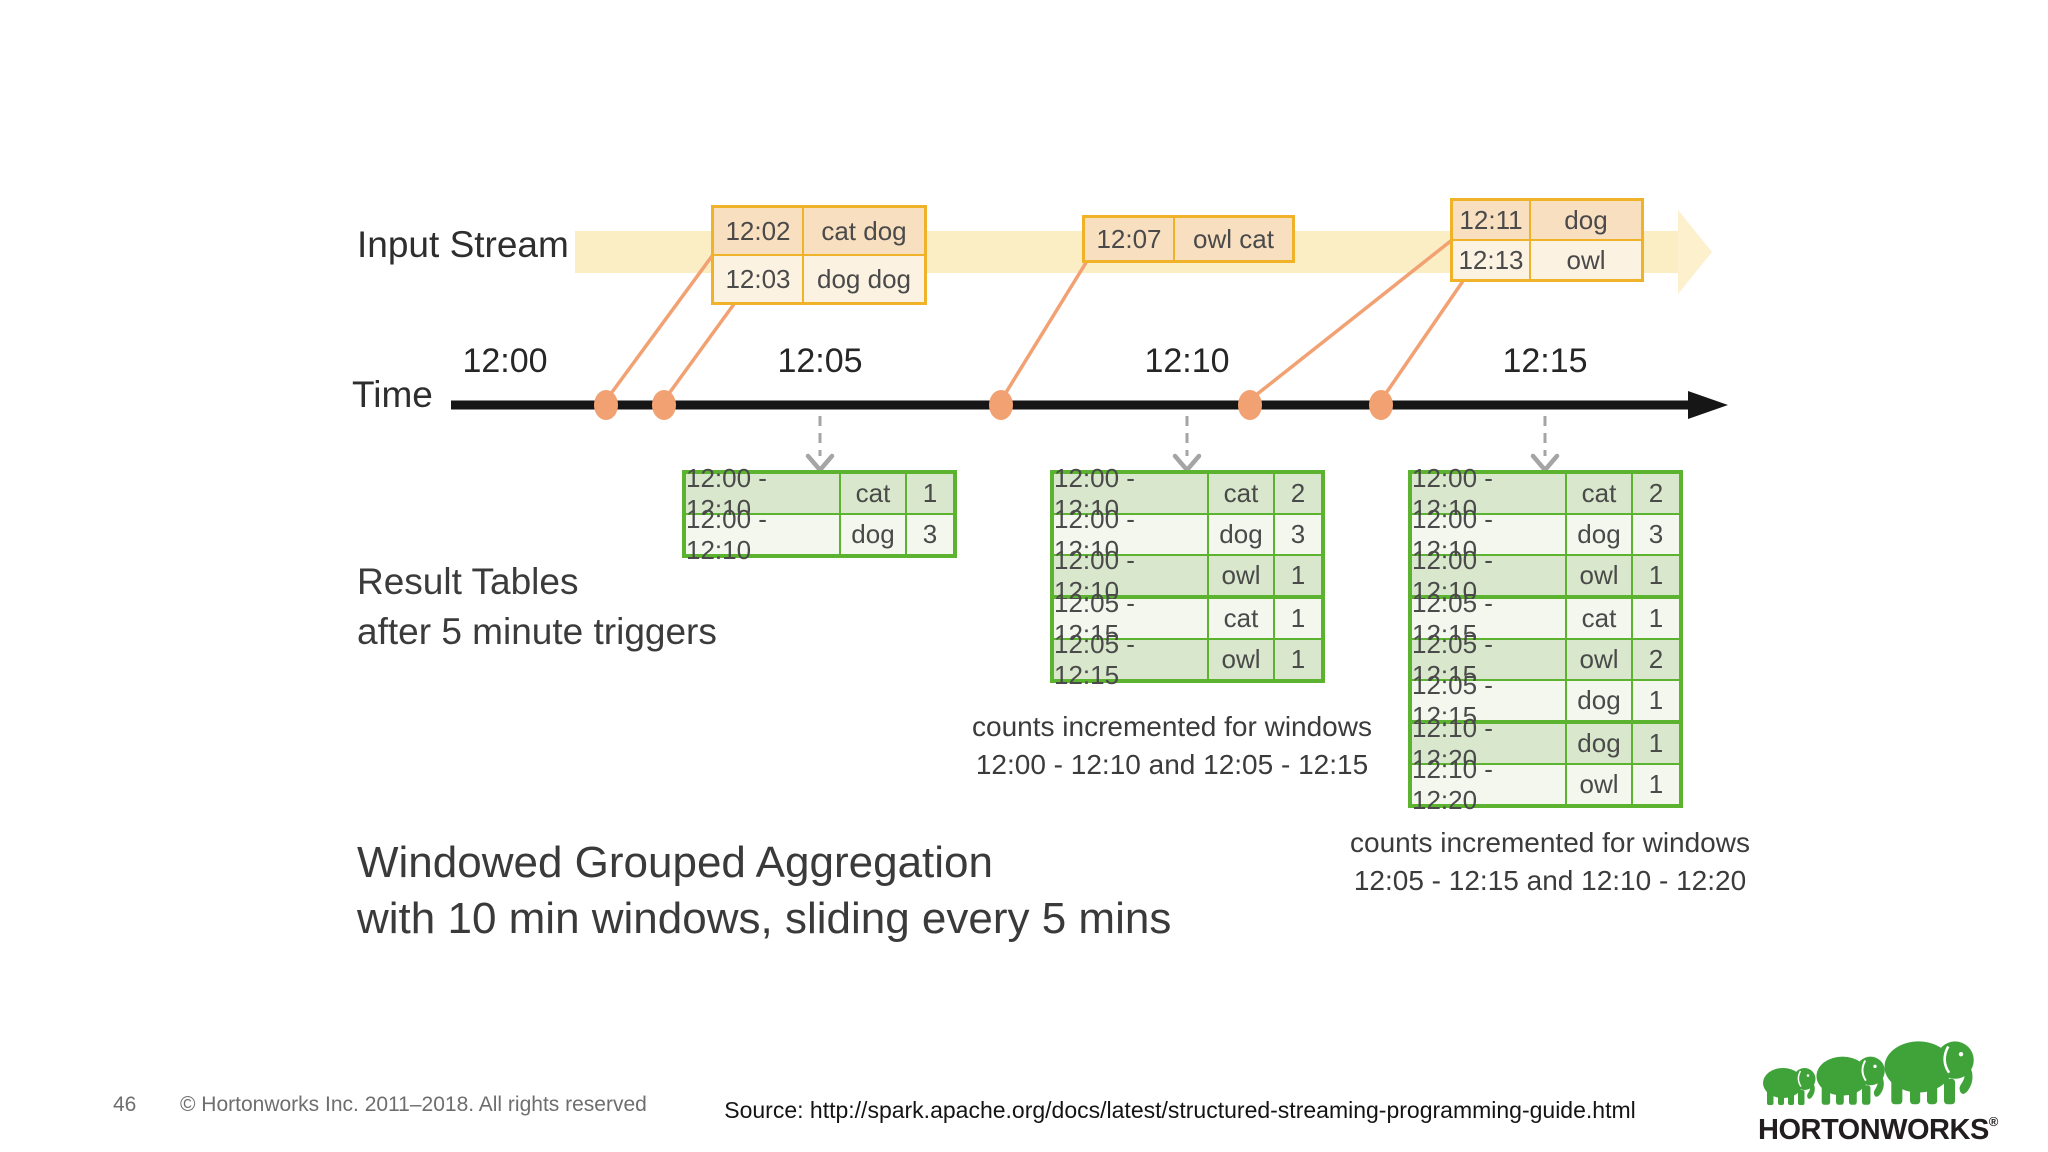  I want to click on event-row: 12:02 cat dog, so click(819, 231).